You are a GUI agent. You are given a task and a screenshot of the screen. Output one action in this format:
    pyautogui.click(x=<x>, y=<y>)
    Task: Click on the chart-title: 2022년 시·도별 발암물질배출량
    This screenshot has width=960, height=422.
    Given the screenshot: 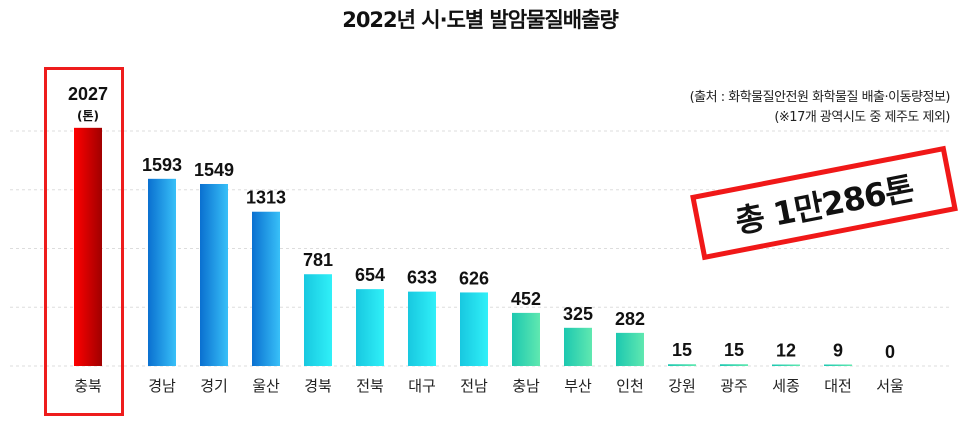 What is the action you would take?
    pyautogui.click(x=480, y=20)
    